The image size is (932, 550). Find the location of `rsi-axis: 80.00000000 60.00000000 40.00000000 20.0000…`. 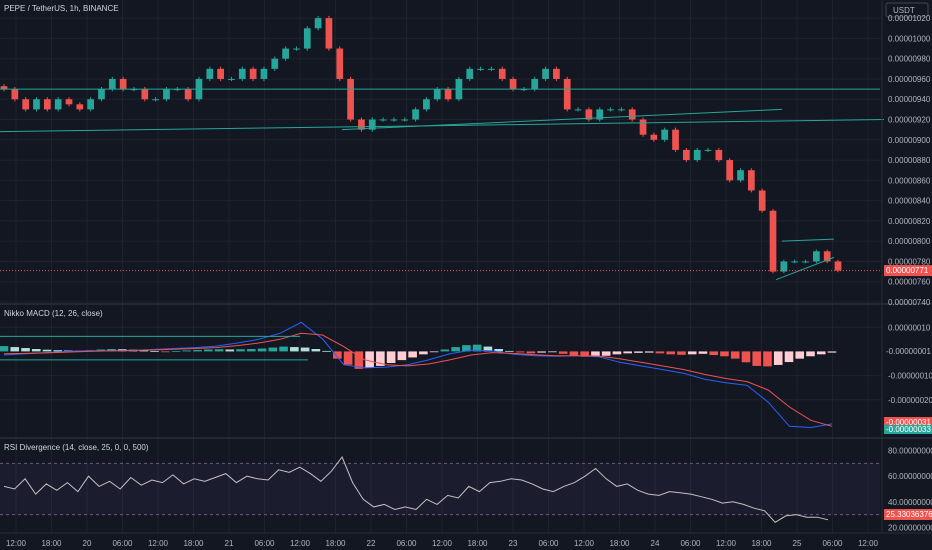

rsi-axis: 80.00000000 60.00000000 40.00000000 20.0000… is located at coordinates (910, 490).